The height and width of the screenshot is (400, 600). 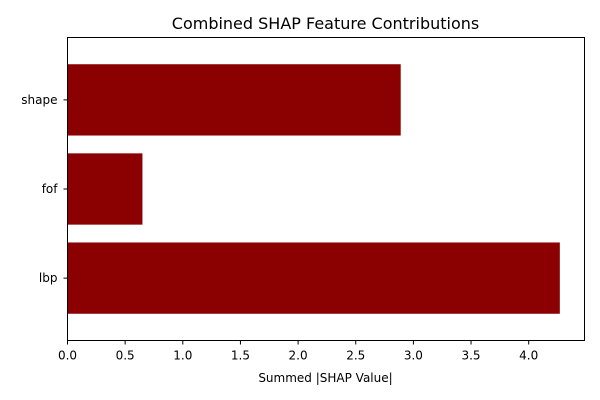 What do you see at coordinates (234, 99) in the screenshot?
I see `bar-shape` at bounding box center [234, 99].